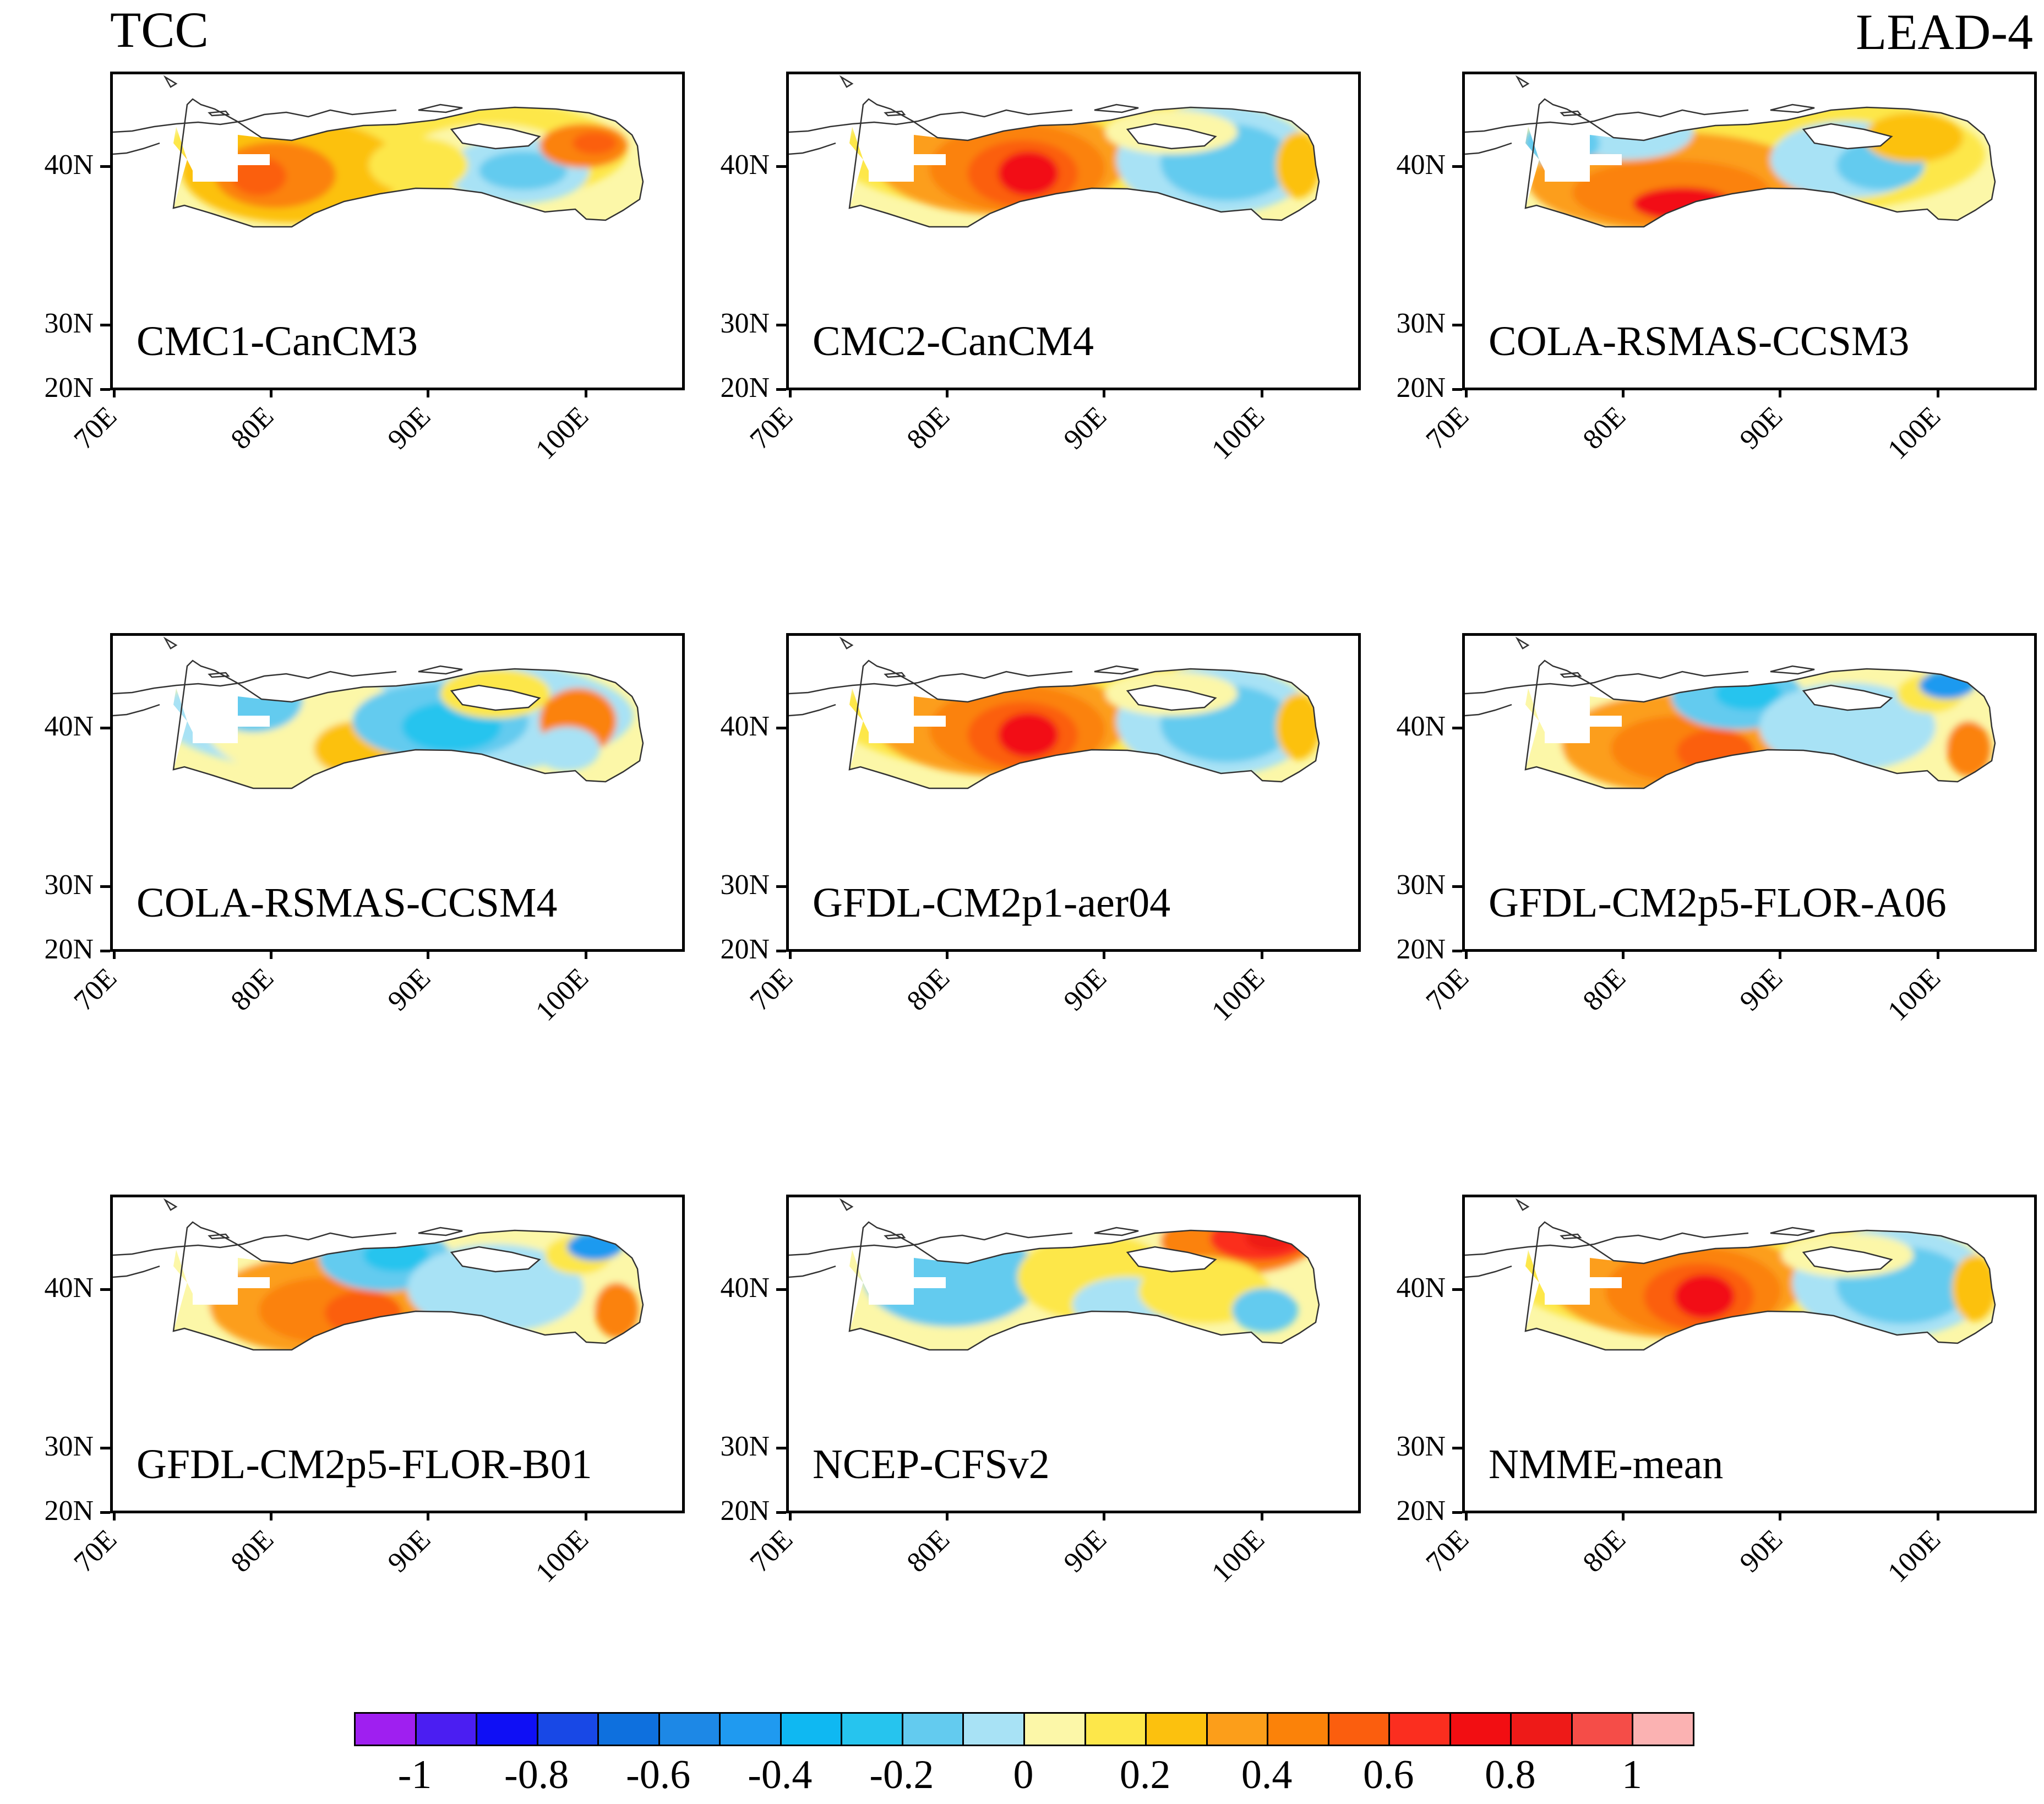 This screenshot has height=1804, width=2044. I want to click on colorbar, so click(1024, 1729).